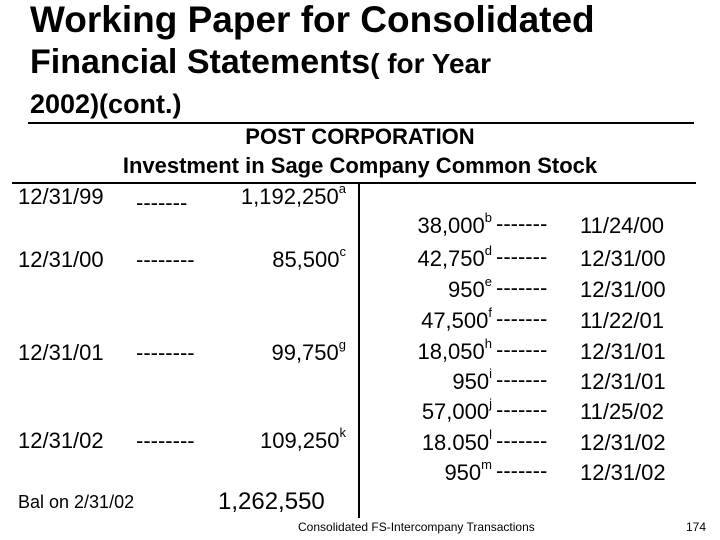 This screenshot has width=720, height=540. Describe the element at coordinates (106, 104) in the screenshot. I see `slide-title-line-3: 2002)(cont.)` at that location.